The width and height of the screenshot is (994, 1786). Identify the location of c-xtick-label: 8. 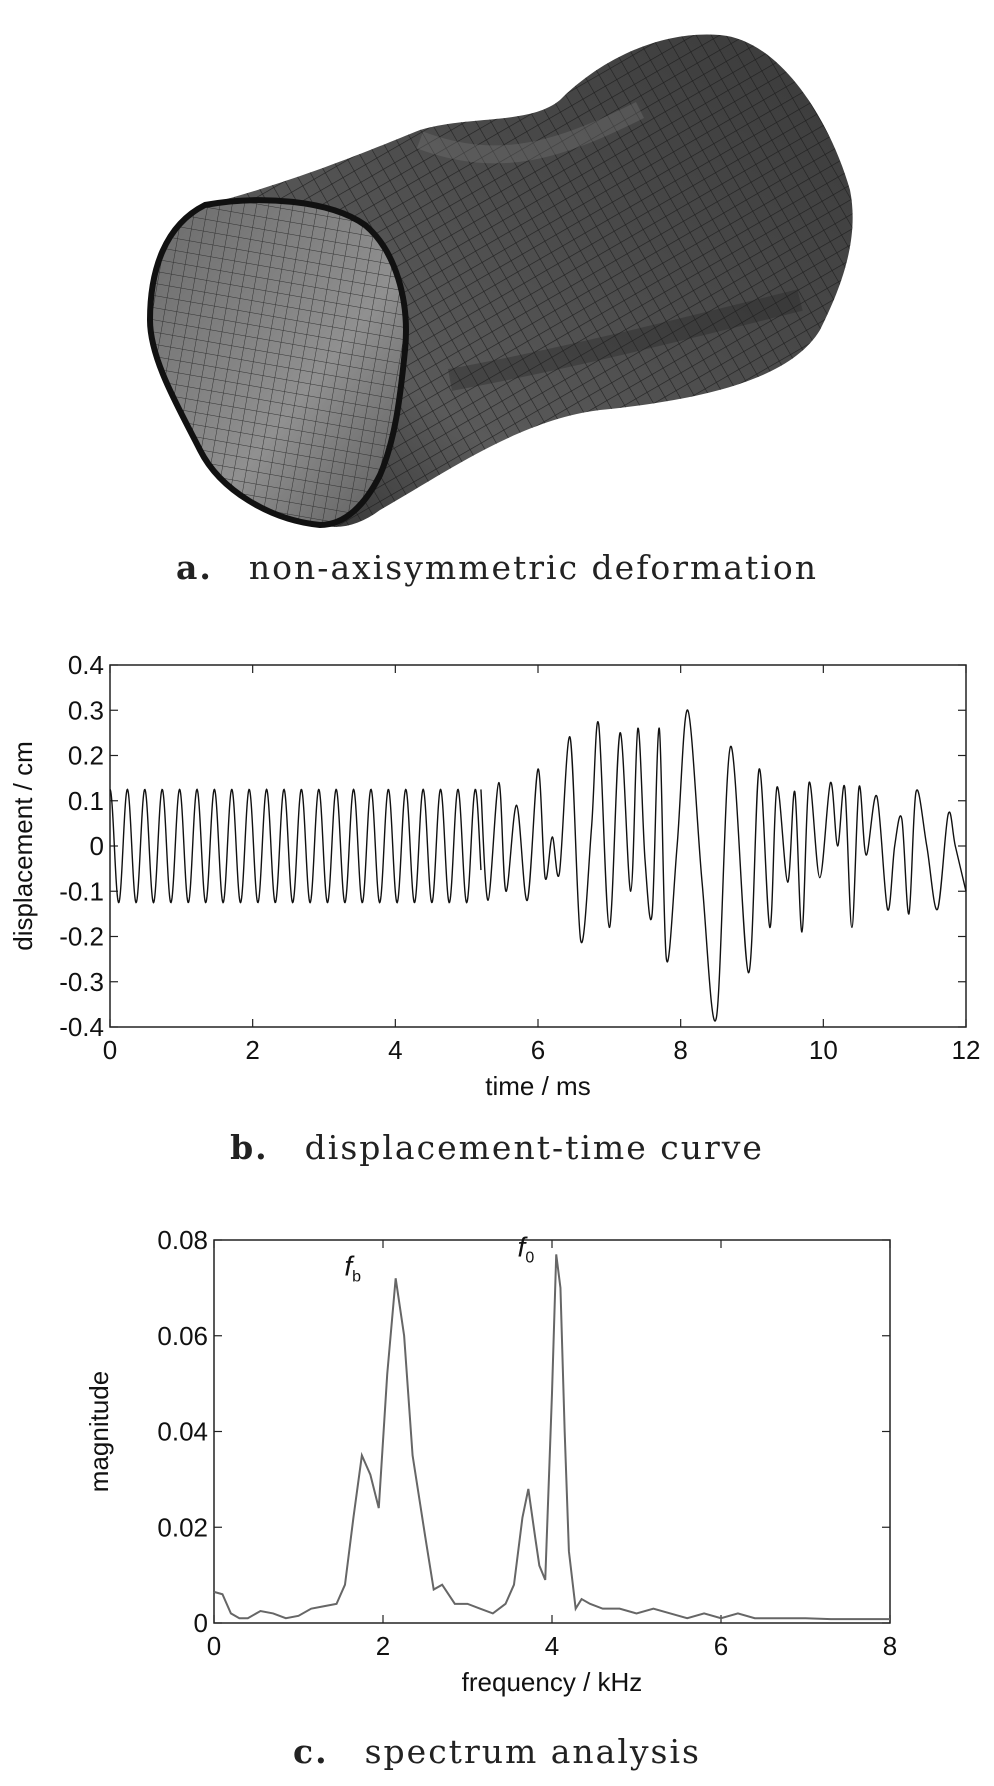
(890, 1646).